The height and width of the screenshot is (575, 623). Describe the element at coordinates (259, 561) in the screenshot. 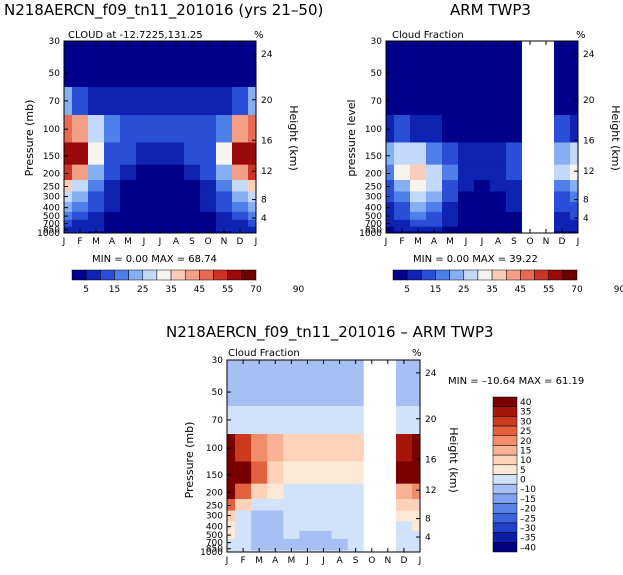

I see `x-tick-label-diff: M` at that location.